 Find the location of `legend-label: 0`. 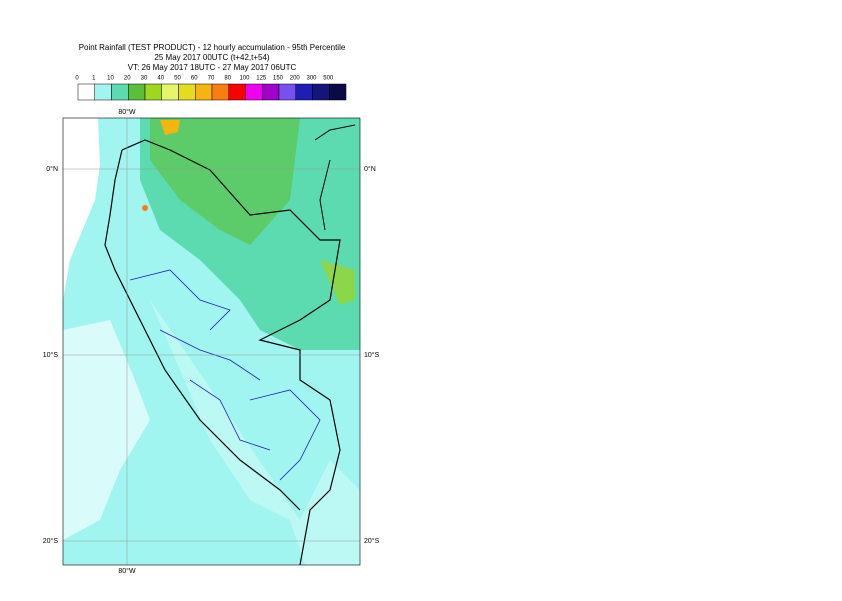

legend-label: 0 is located at coordinates (77, 79).